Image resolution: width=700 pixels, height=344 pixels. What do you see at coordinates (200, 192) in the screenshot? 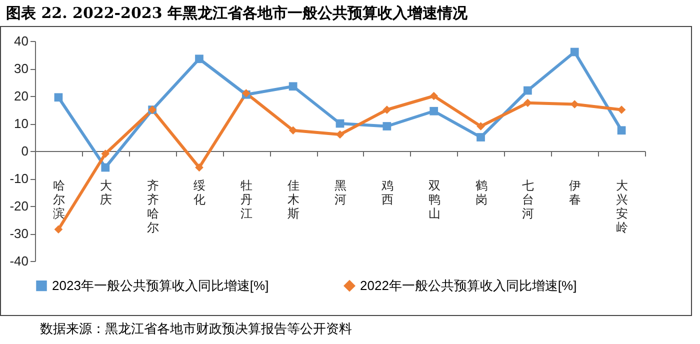
I see `x-tick-label: 绥化` at bounding box center [200, 192].